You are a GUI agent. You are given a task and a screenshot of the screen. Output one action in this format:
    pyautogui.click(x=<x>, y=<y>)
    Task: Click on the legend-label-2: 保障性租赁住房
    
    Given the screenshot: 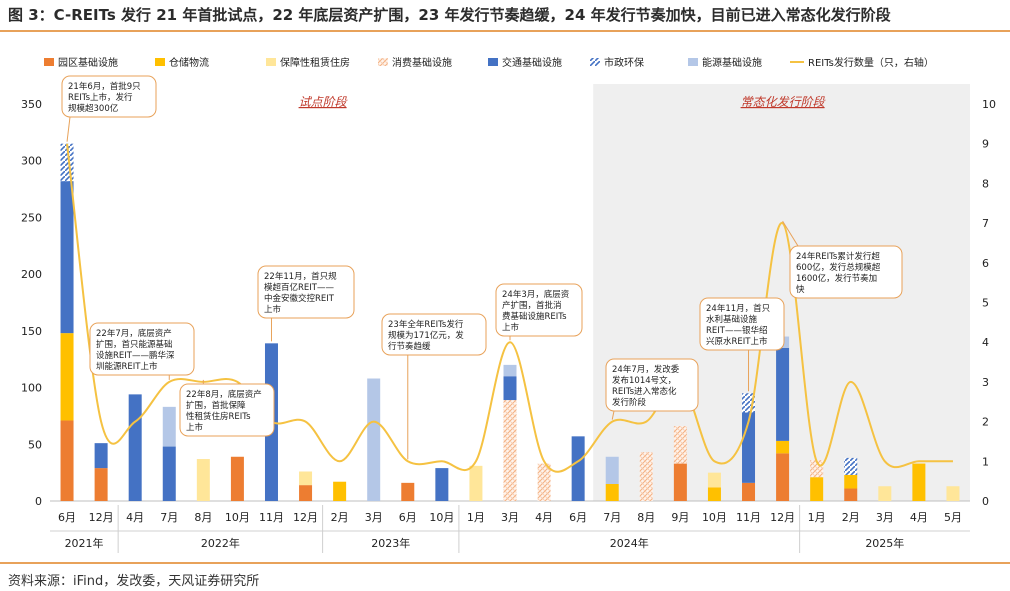 What is the action you would take?
    pyautogui.click(x=315, y=62)
    